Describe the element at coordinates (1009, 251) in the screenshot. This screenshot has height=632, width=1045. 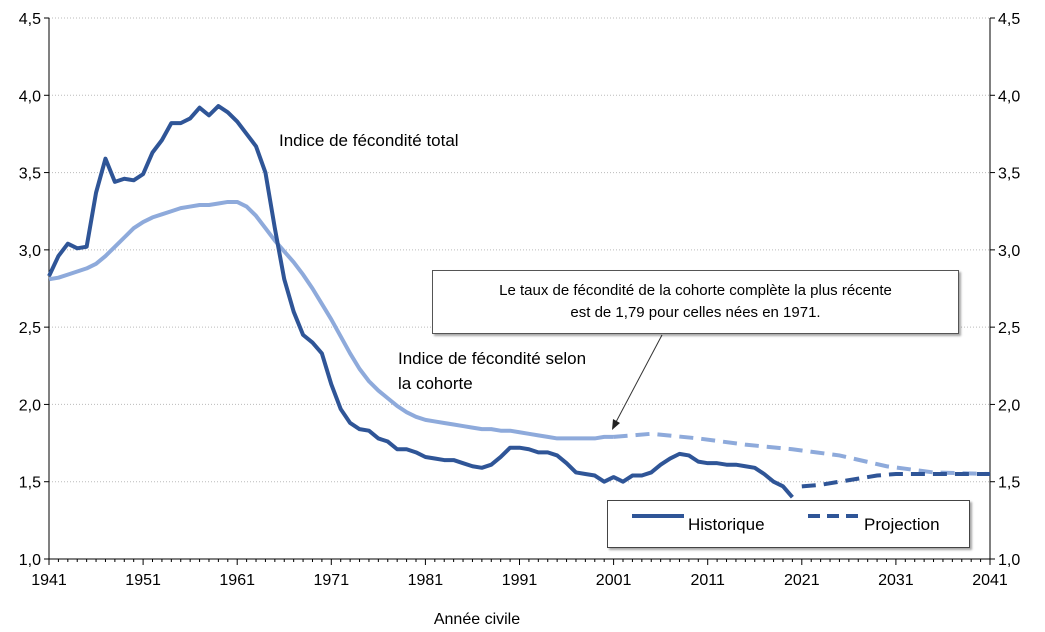
I see `y-tick-label-right: 3,0` at that location.